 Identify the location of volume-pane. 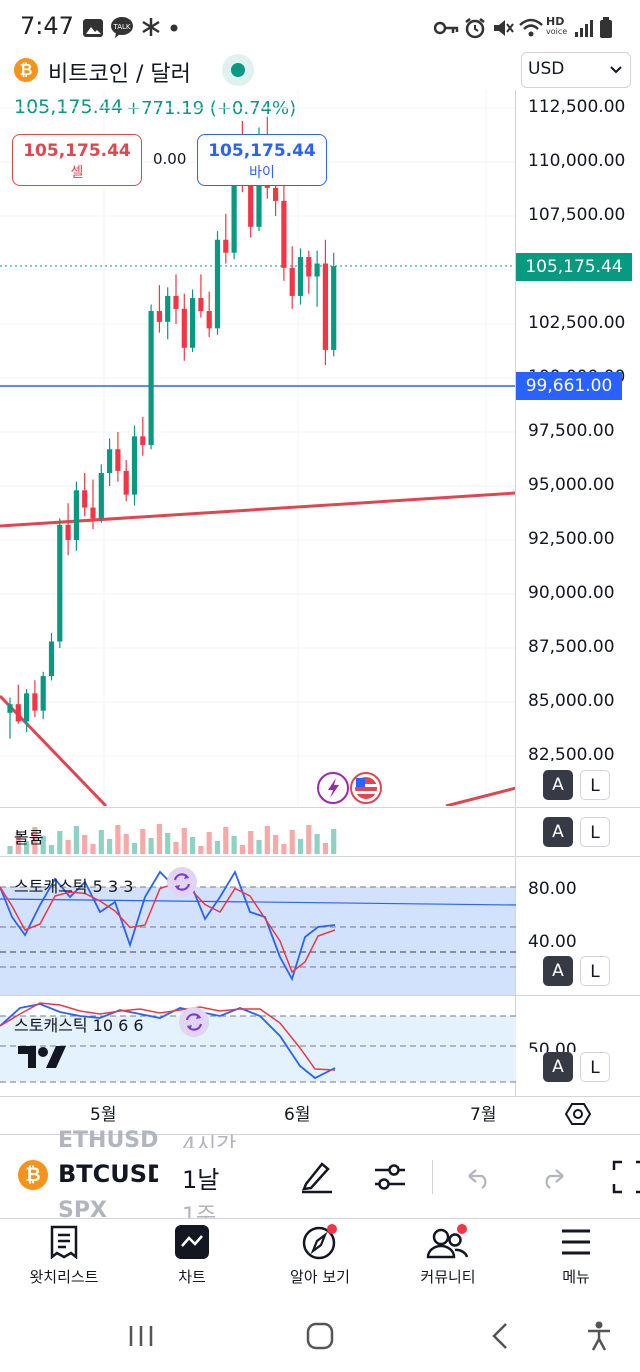
(258, 832).